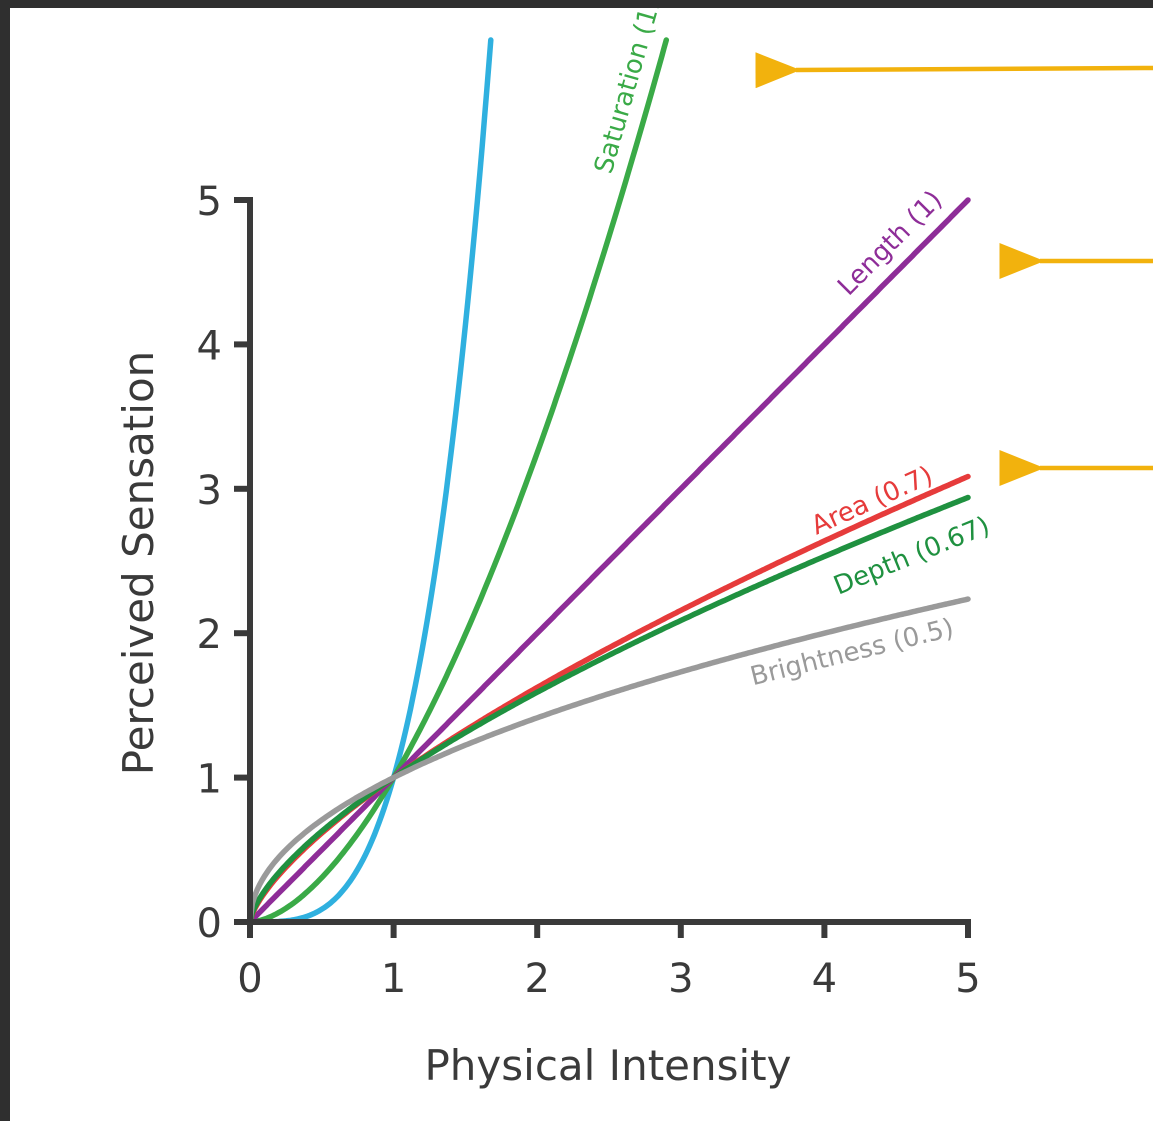 This screenshot has width=1153, height=1121. Describe the element at coordinates (824, 979) in the screenshot. I see `x-tick-label: 4` at that location.